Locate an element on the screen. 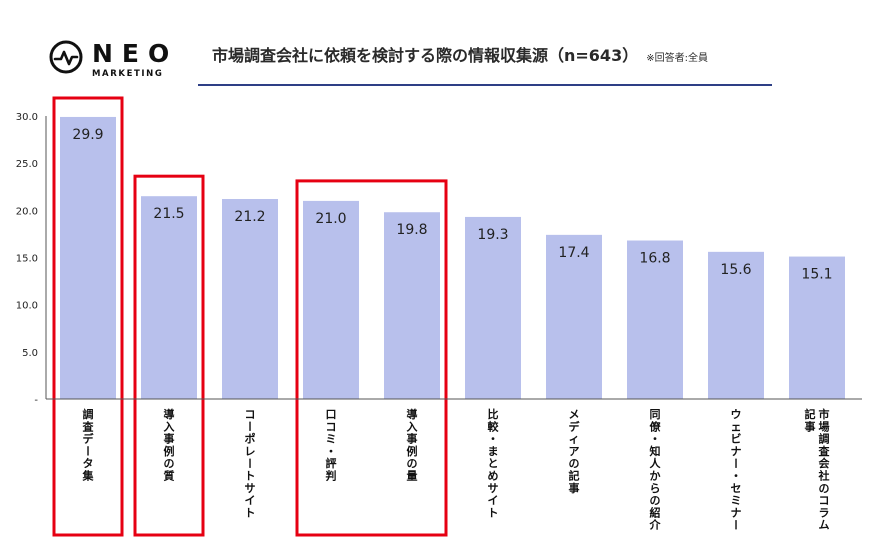  category-label-char: 知 is located at coordinates (655, 451).